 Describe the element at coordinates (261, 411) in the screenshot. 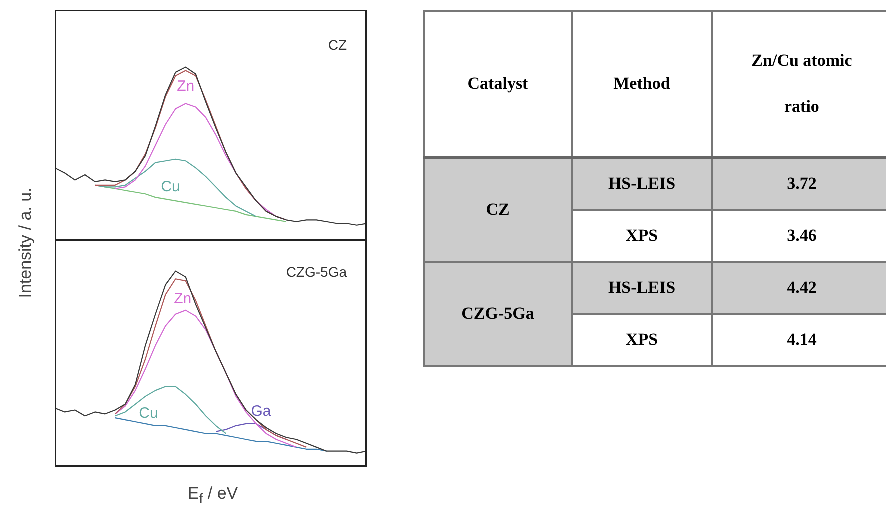

I see `series-label: Ga` at that location.